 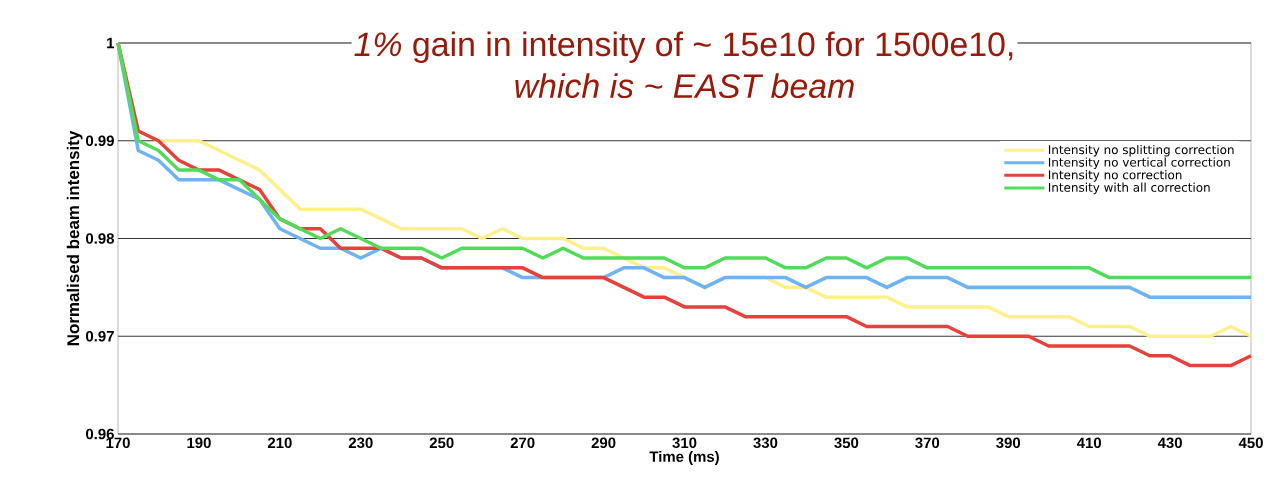 What do you see at coordinates (684, 443) in the screenshot?
I see `x-tick-label: 310` at bounding box center [684, 443].